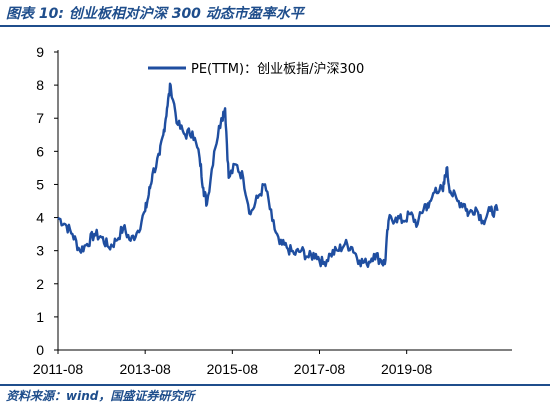 The width and height of the screenshot is (550, 411). I want to click on y-axis: 0 1 2 3 4 5 6 7 8 9, so click(47, 201).